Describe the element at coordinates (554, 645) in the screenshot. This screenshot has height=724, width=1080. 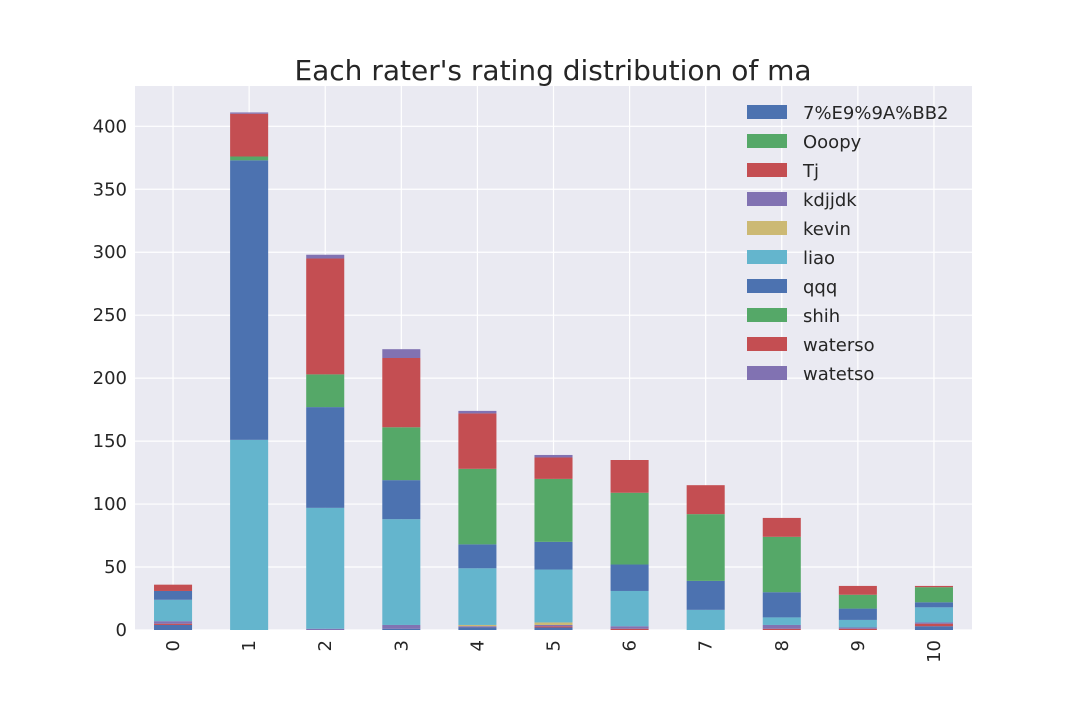
I see `x-tick-label: 5` at that location.